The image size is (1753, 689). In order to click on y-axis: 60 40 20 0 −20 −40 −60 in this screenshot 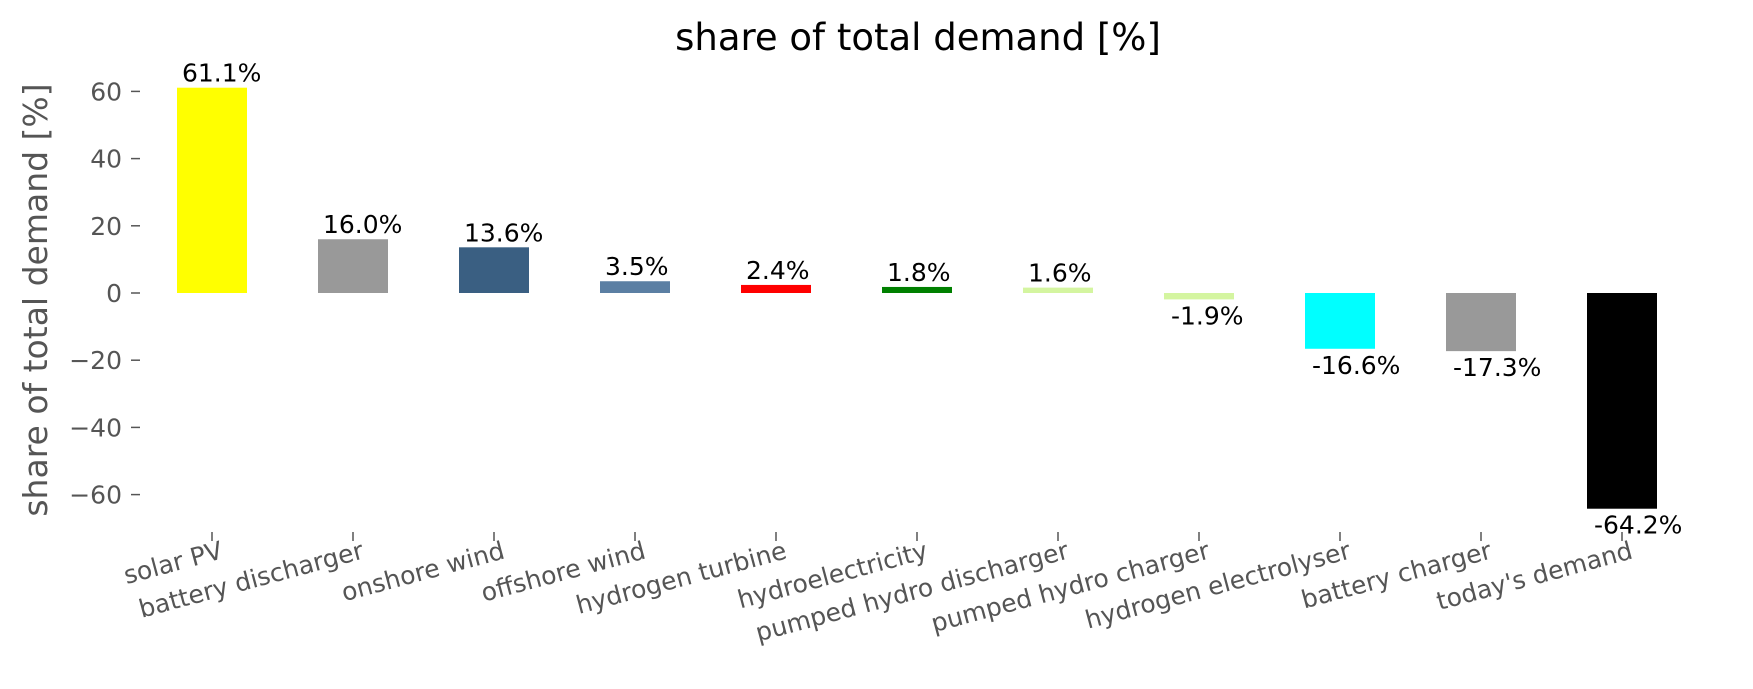, I will do `click(104, 293)`.